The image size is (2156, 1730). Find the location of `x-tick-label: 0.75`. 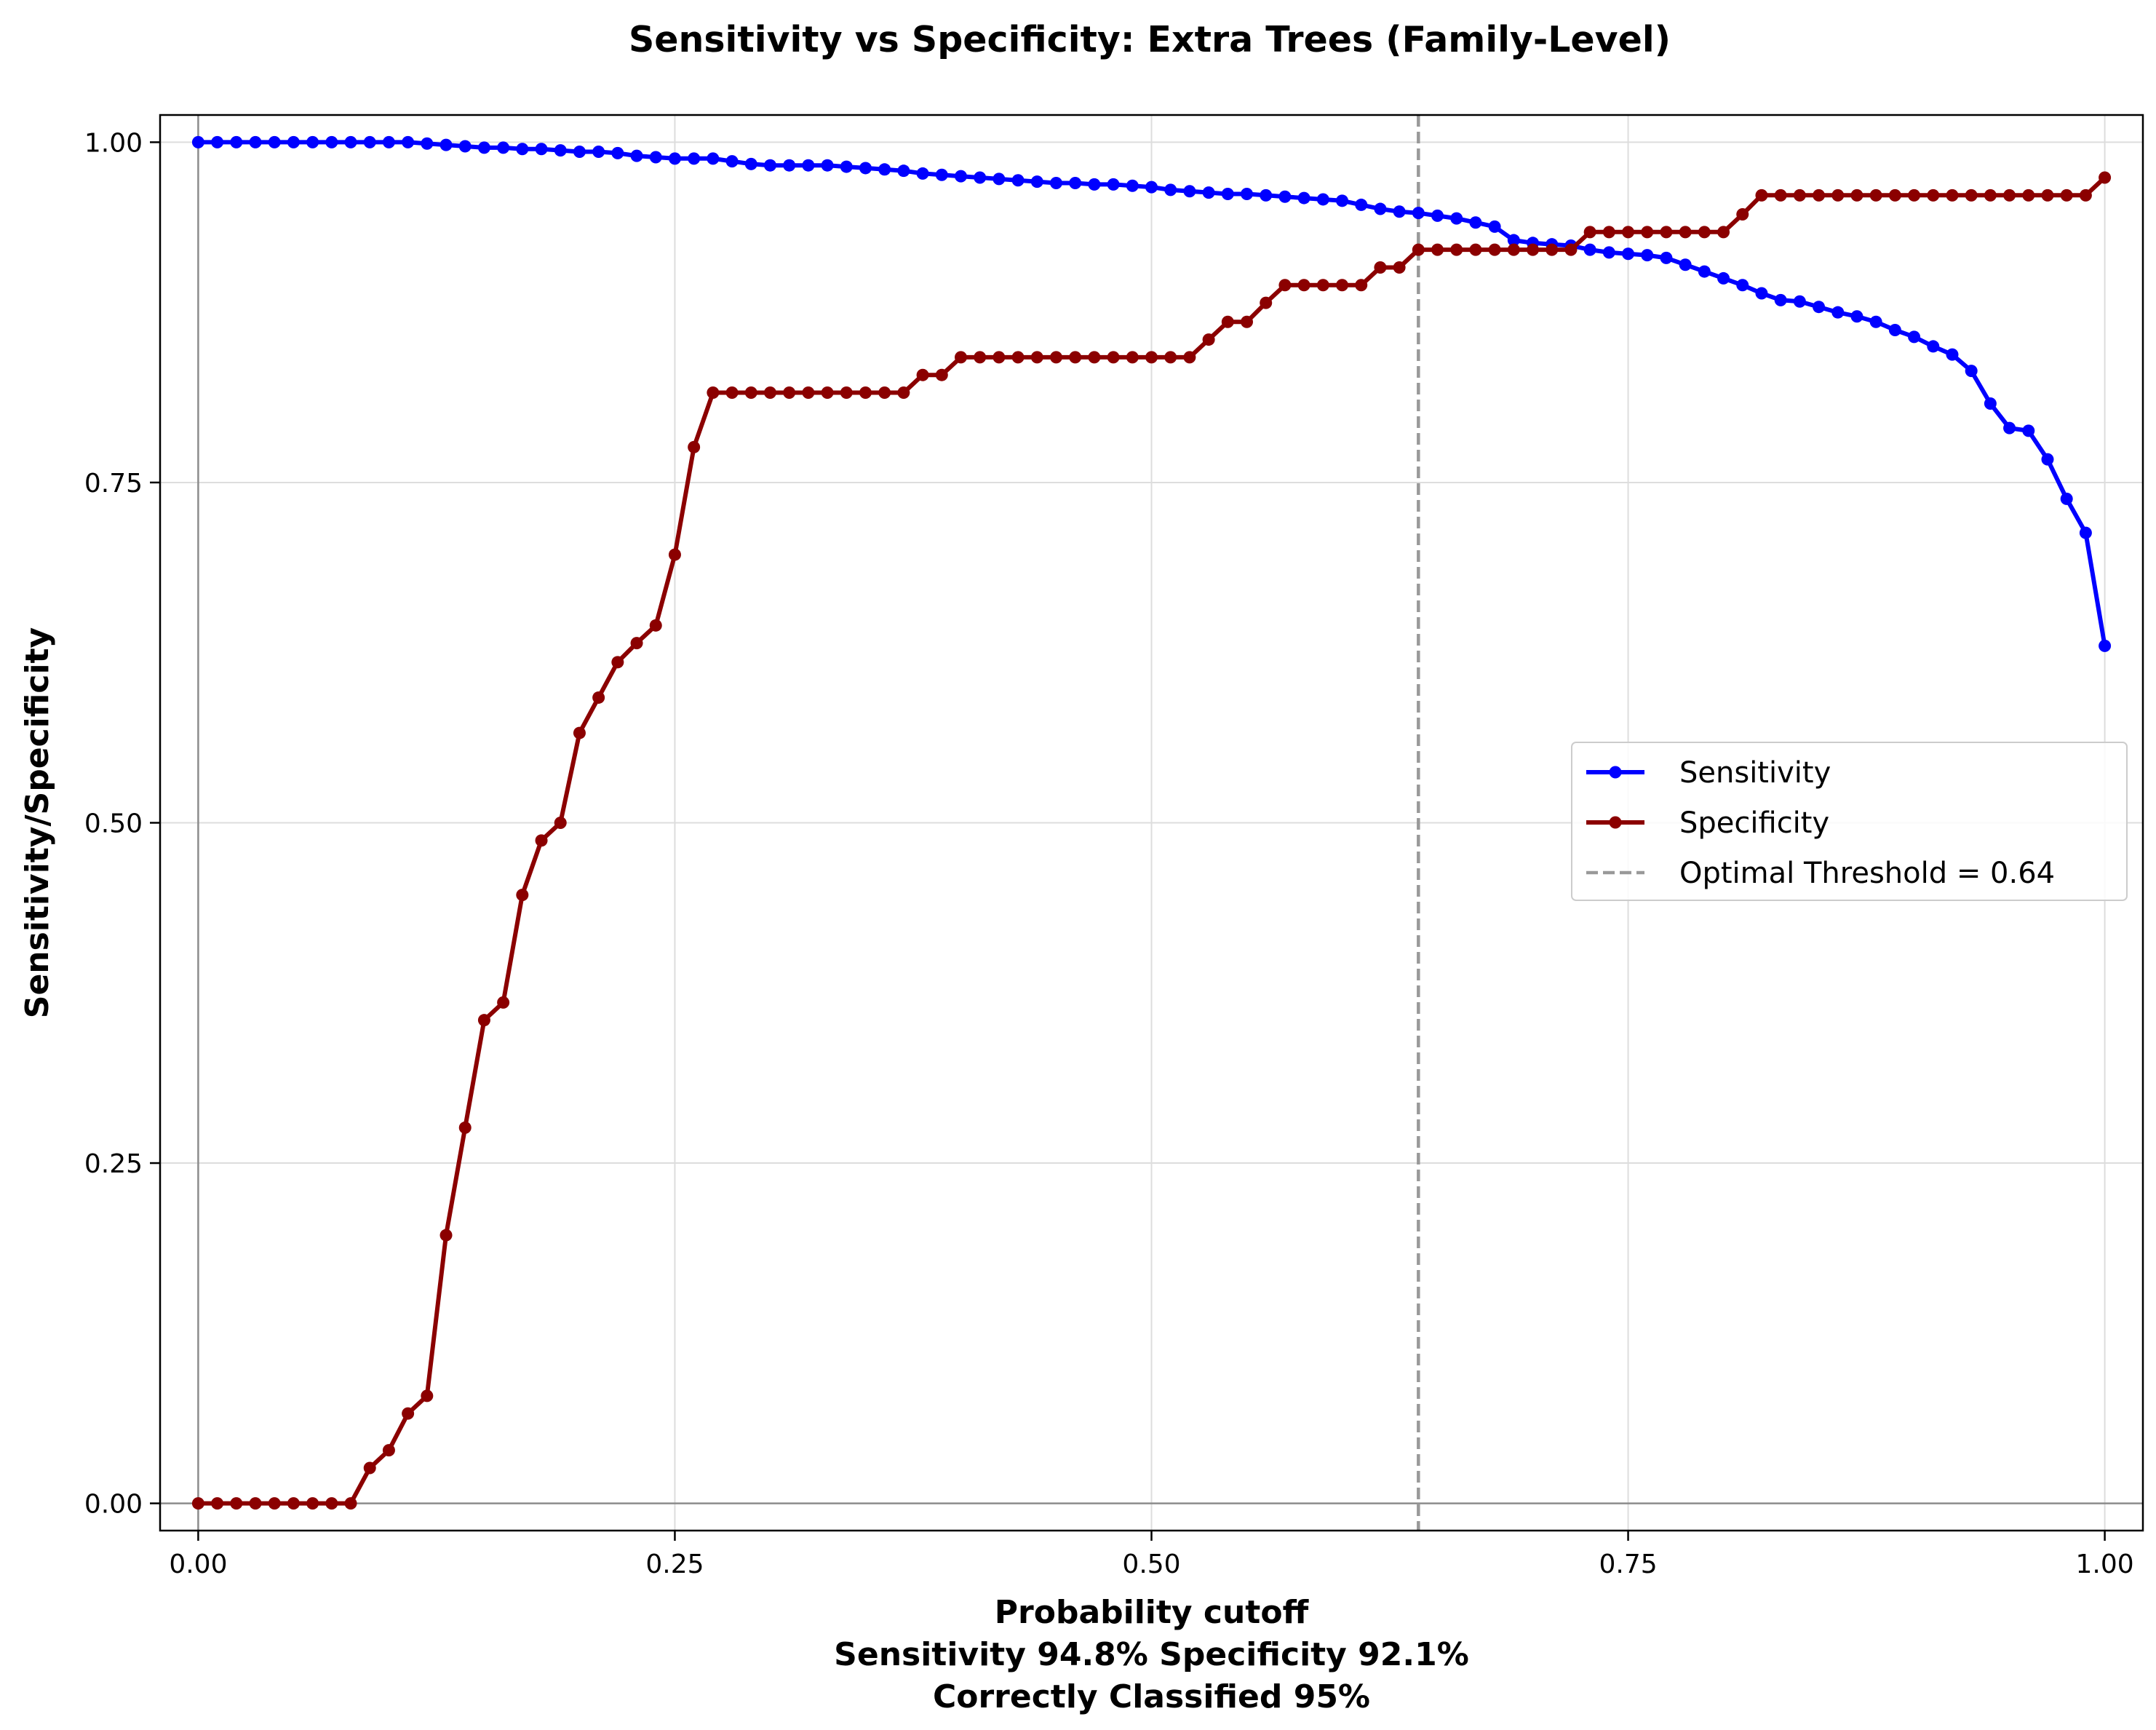

x-tick-label: 0.75 is located at coordinates (1628, 1564).